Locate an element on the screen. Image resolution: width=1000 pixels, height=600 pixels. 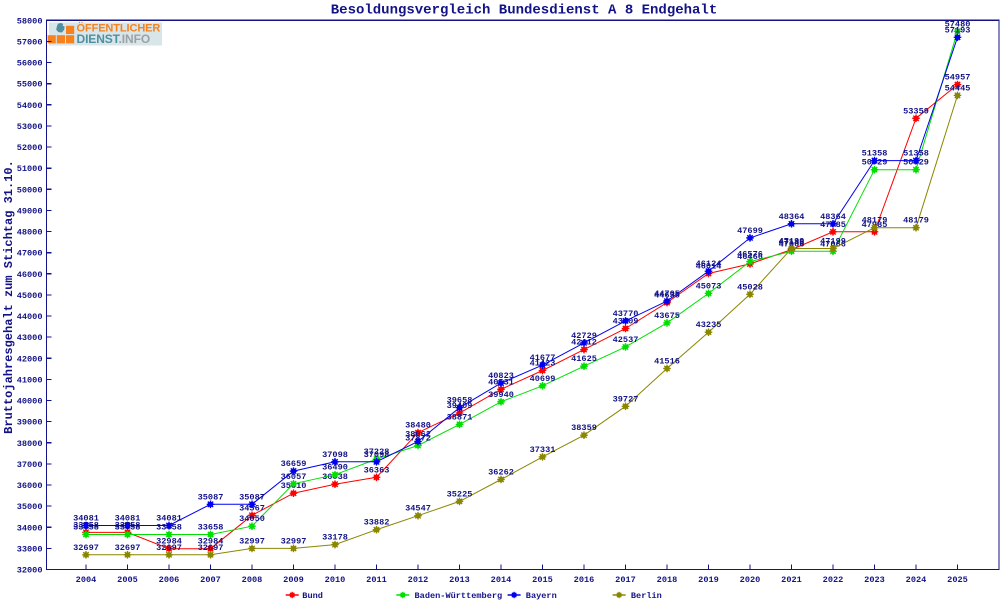
svg-text: 33882 is located at coordinates (377, 523).